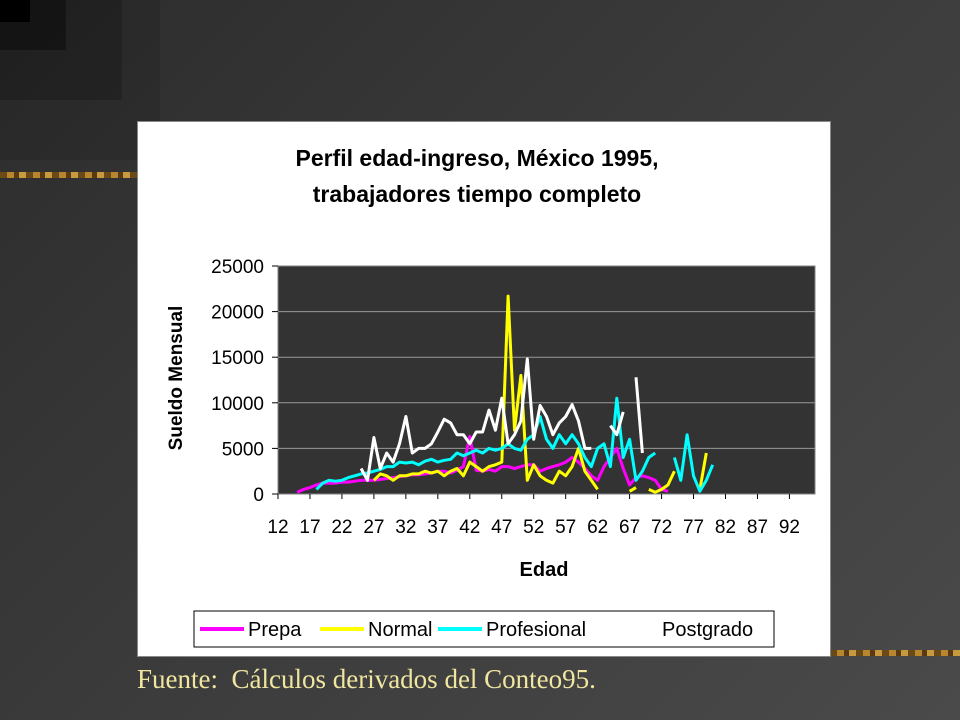  What do you see at coordinates (789, 527) in the screenshot?
I see `x-tick-label: 92` at bounding box center [789, 527].